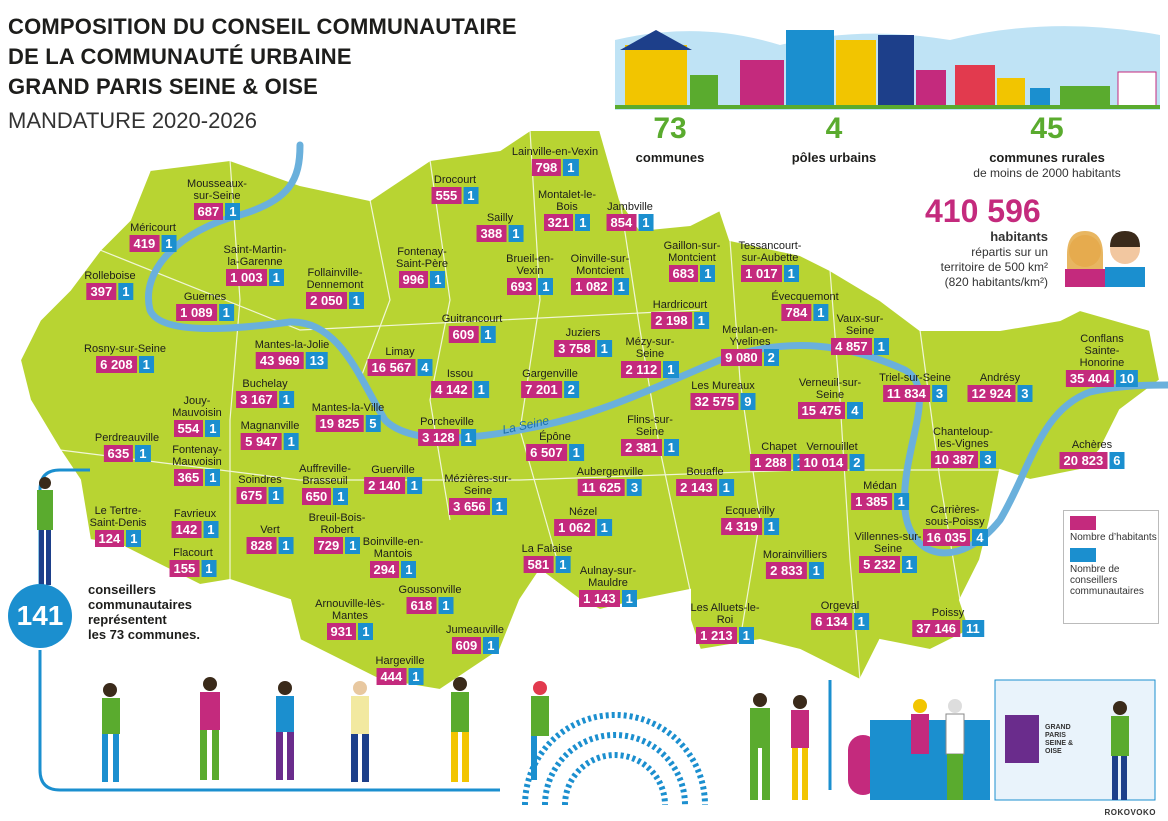 This screenshot has width=1168, height=821. Describe the element at coordinates (725, 635) in the screenshot. I see `commune-figures: 1 213 1` at that location.